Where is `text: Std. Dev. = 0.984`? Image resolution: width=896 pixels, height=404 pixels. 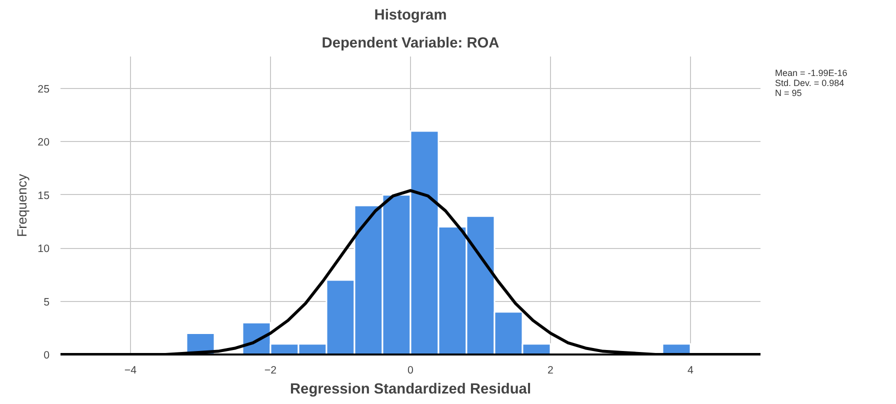 text: Std. Dev. = 0.984 is located at coordinates (809, 83).